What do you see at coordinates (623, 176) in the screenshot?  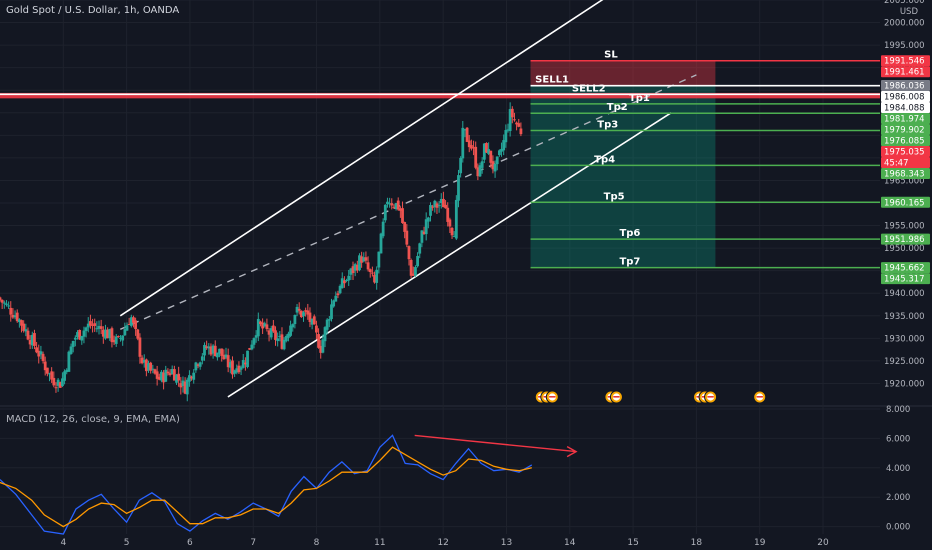 I see `take-profit-zone` at bounding box center [623, 176].